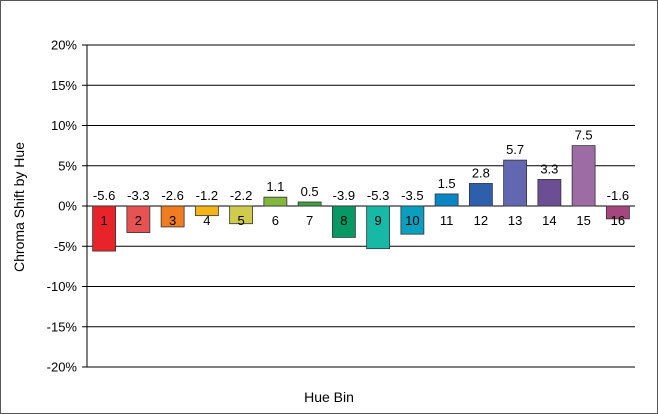 The width and height of the screenshot is (658, 414). I want to click on x-axis-title: Hue Bin, so click(329, 397).